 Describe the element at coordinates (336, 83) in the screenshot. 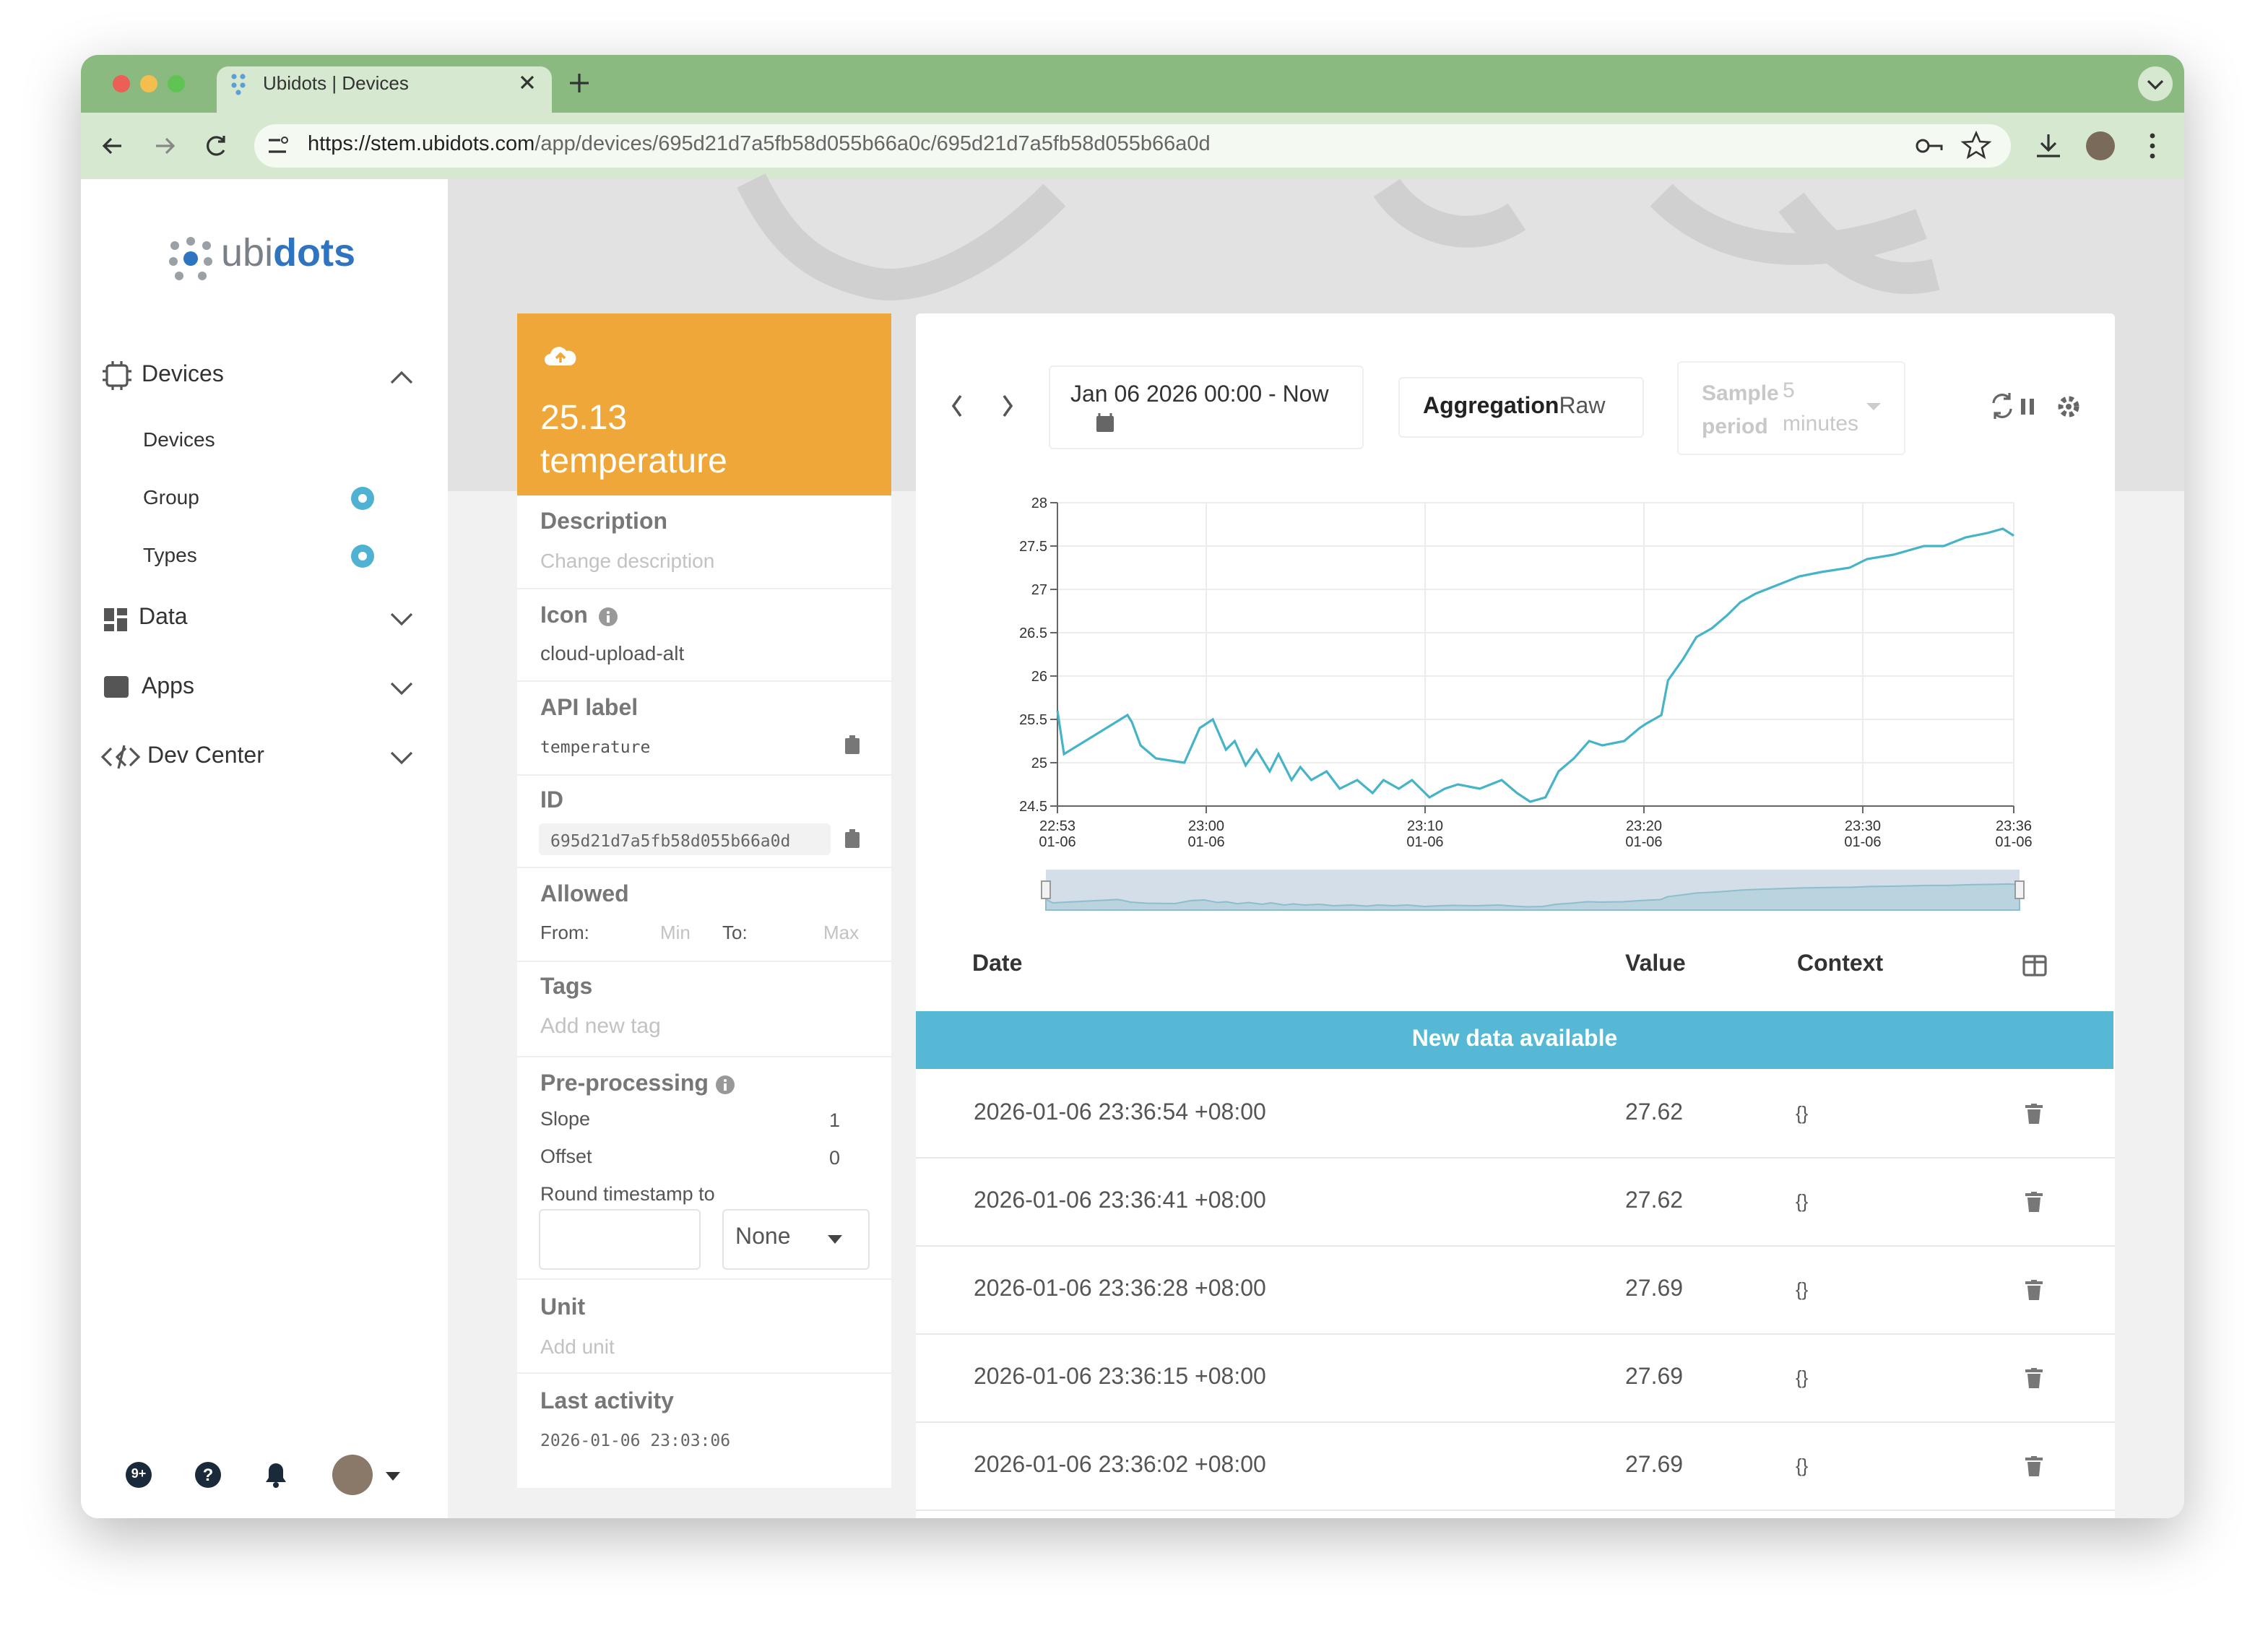

I see `tab-title: Ubidots | Devices` at that location.